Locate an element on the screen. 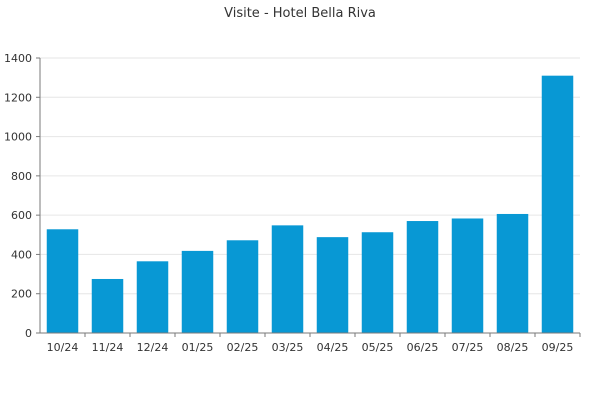 The width and height of the screenshot is (600, 400). x-tick-label: 03/25 is located at coordinates (288, 347).